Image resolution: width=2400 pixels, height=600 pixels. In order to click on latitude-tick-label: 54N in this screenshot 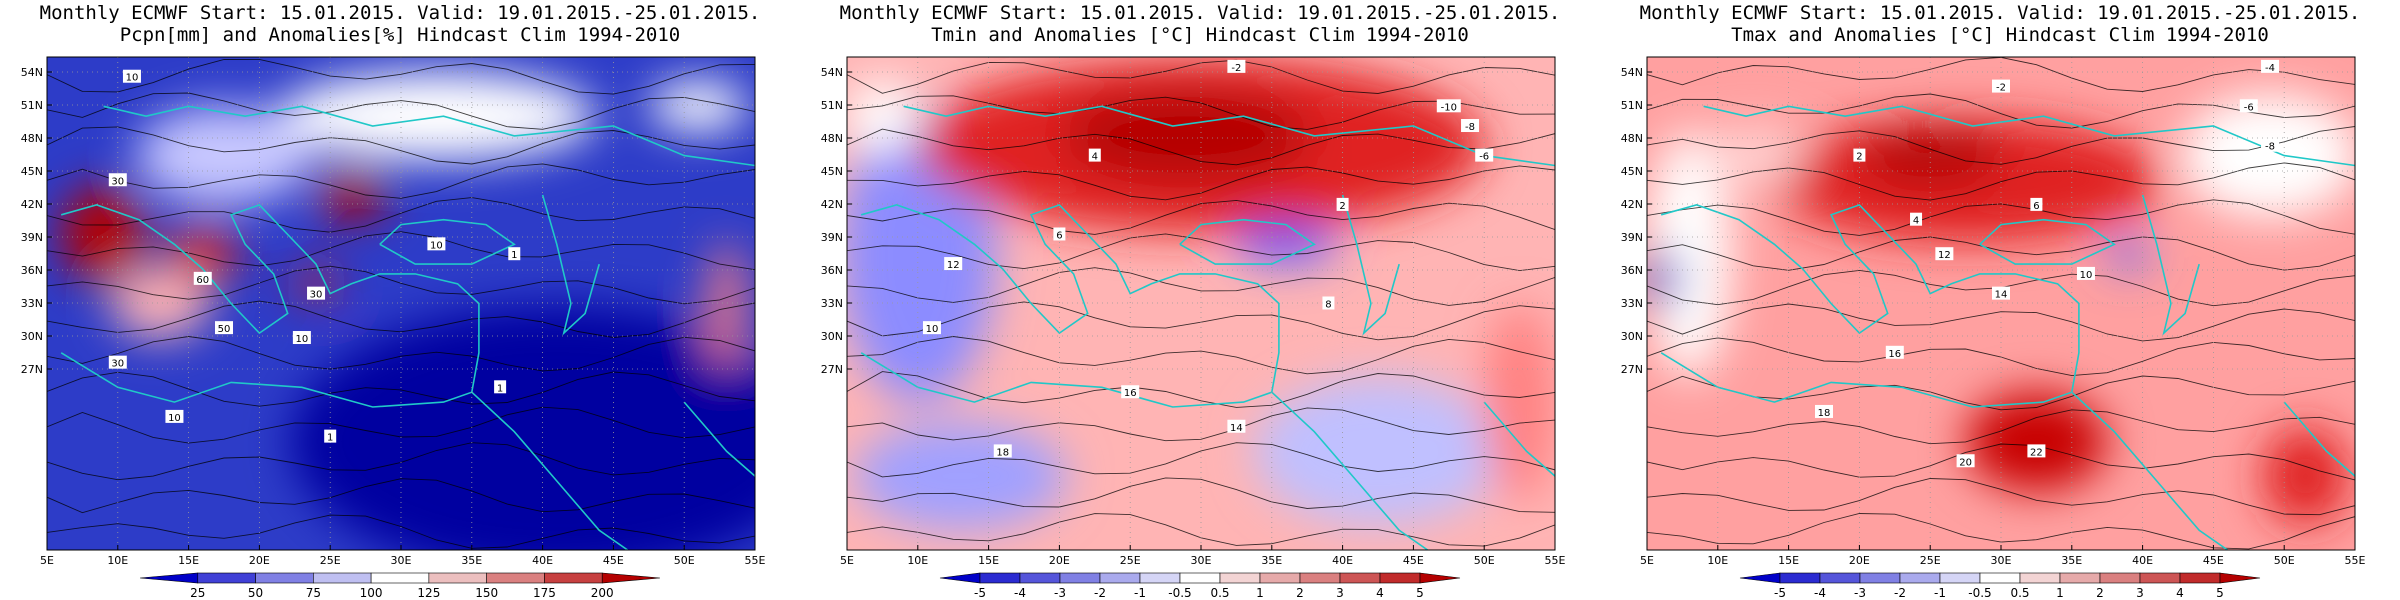, I will do `click(32, 72)`.